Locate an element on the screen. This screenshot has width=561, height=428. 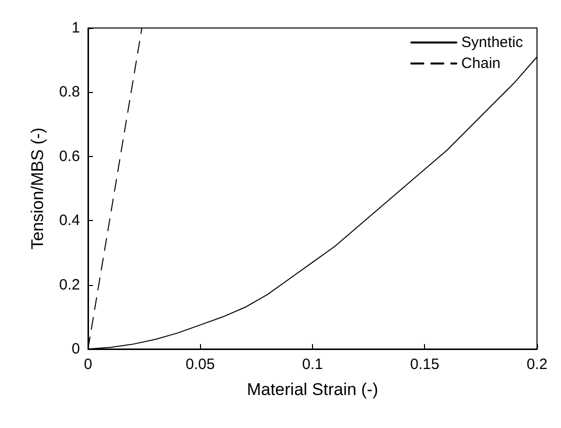
legend-label: Chain is located at coordinates (481, 63).